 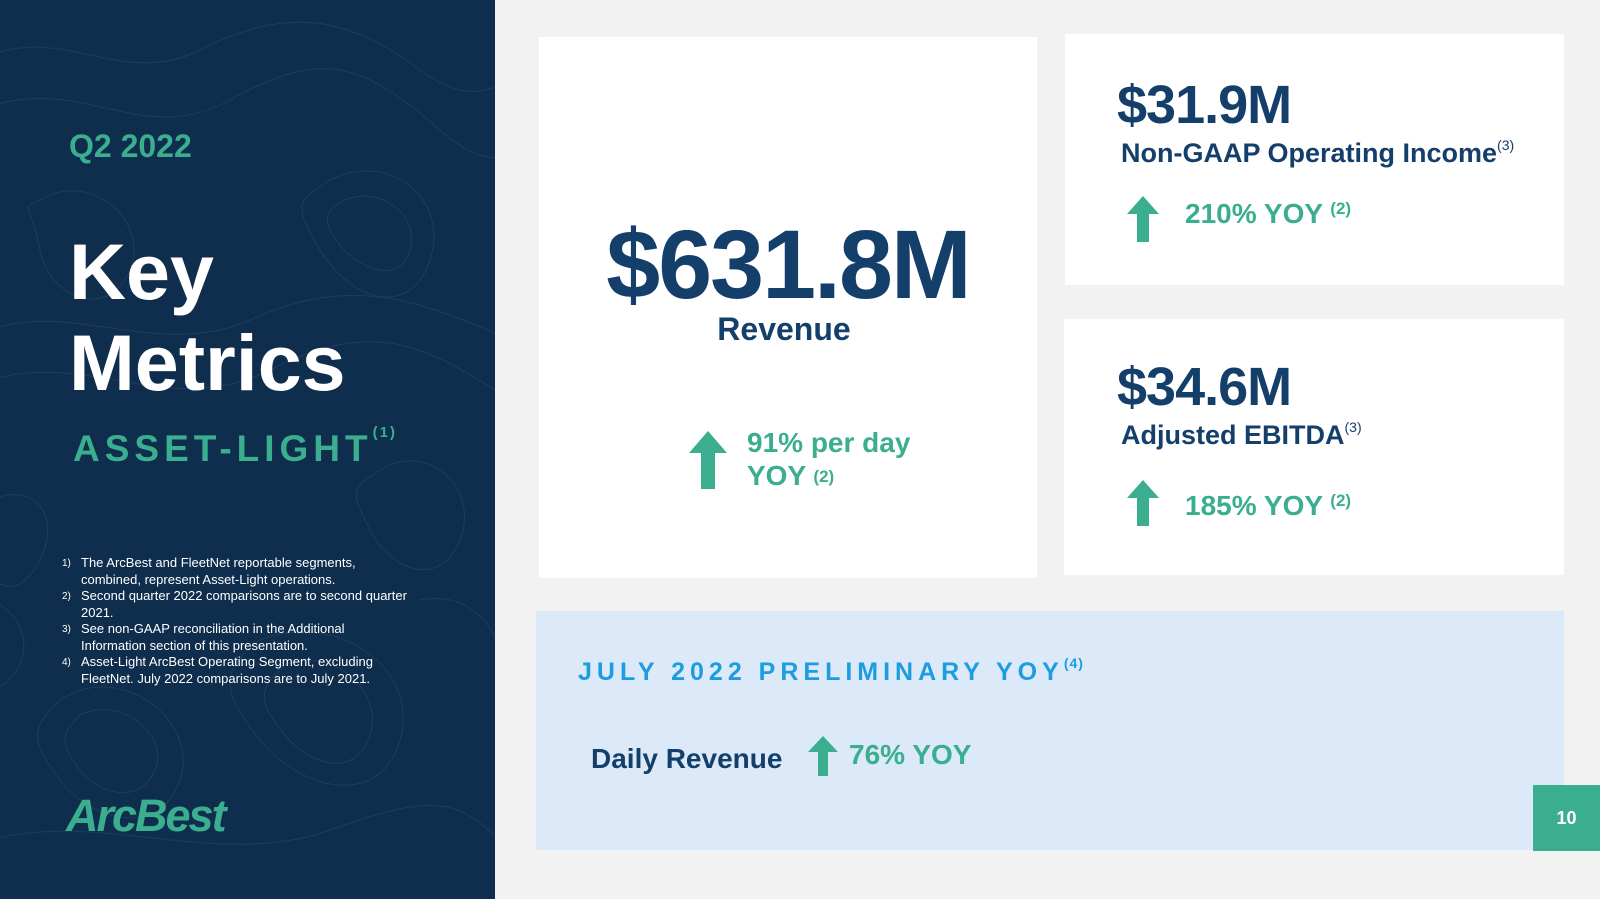 What do you see at coordinates (784, 329) in the screenshot?
I see `revenue-label: Revenue` at bounding box center [784, 329].